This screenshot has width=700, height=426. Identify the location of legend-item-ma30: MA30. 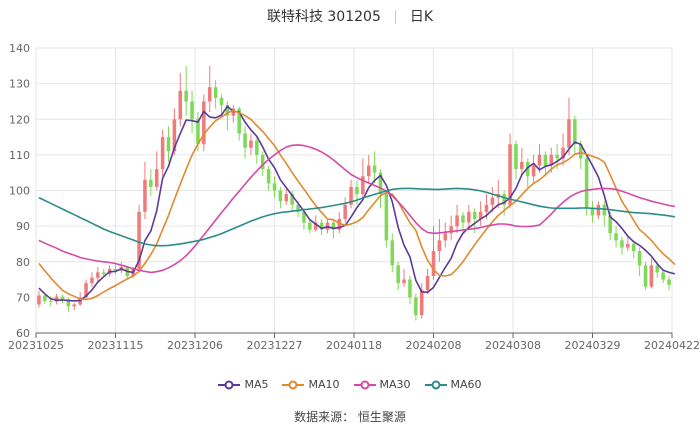
(382, 384).